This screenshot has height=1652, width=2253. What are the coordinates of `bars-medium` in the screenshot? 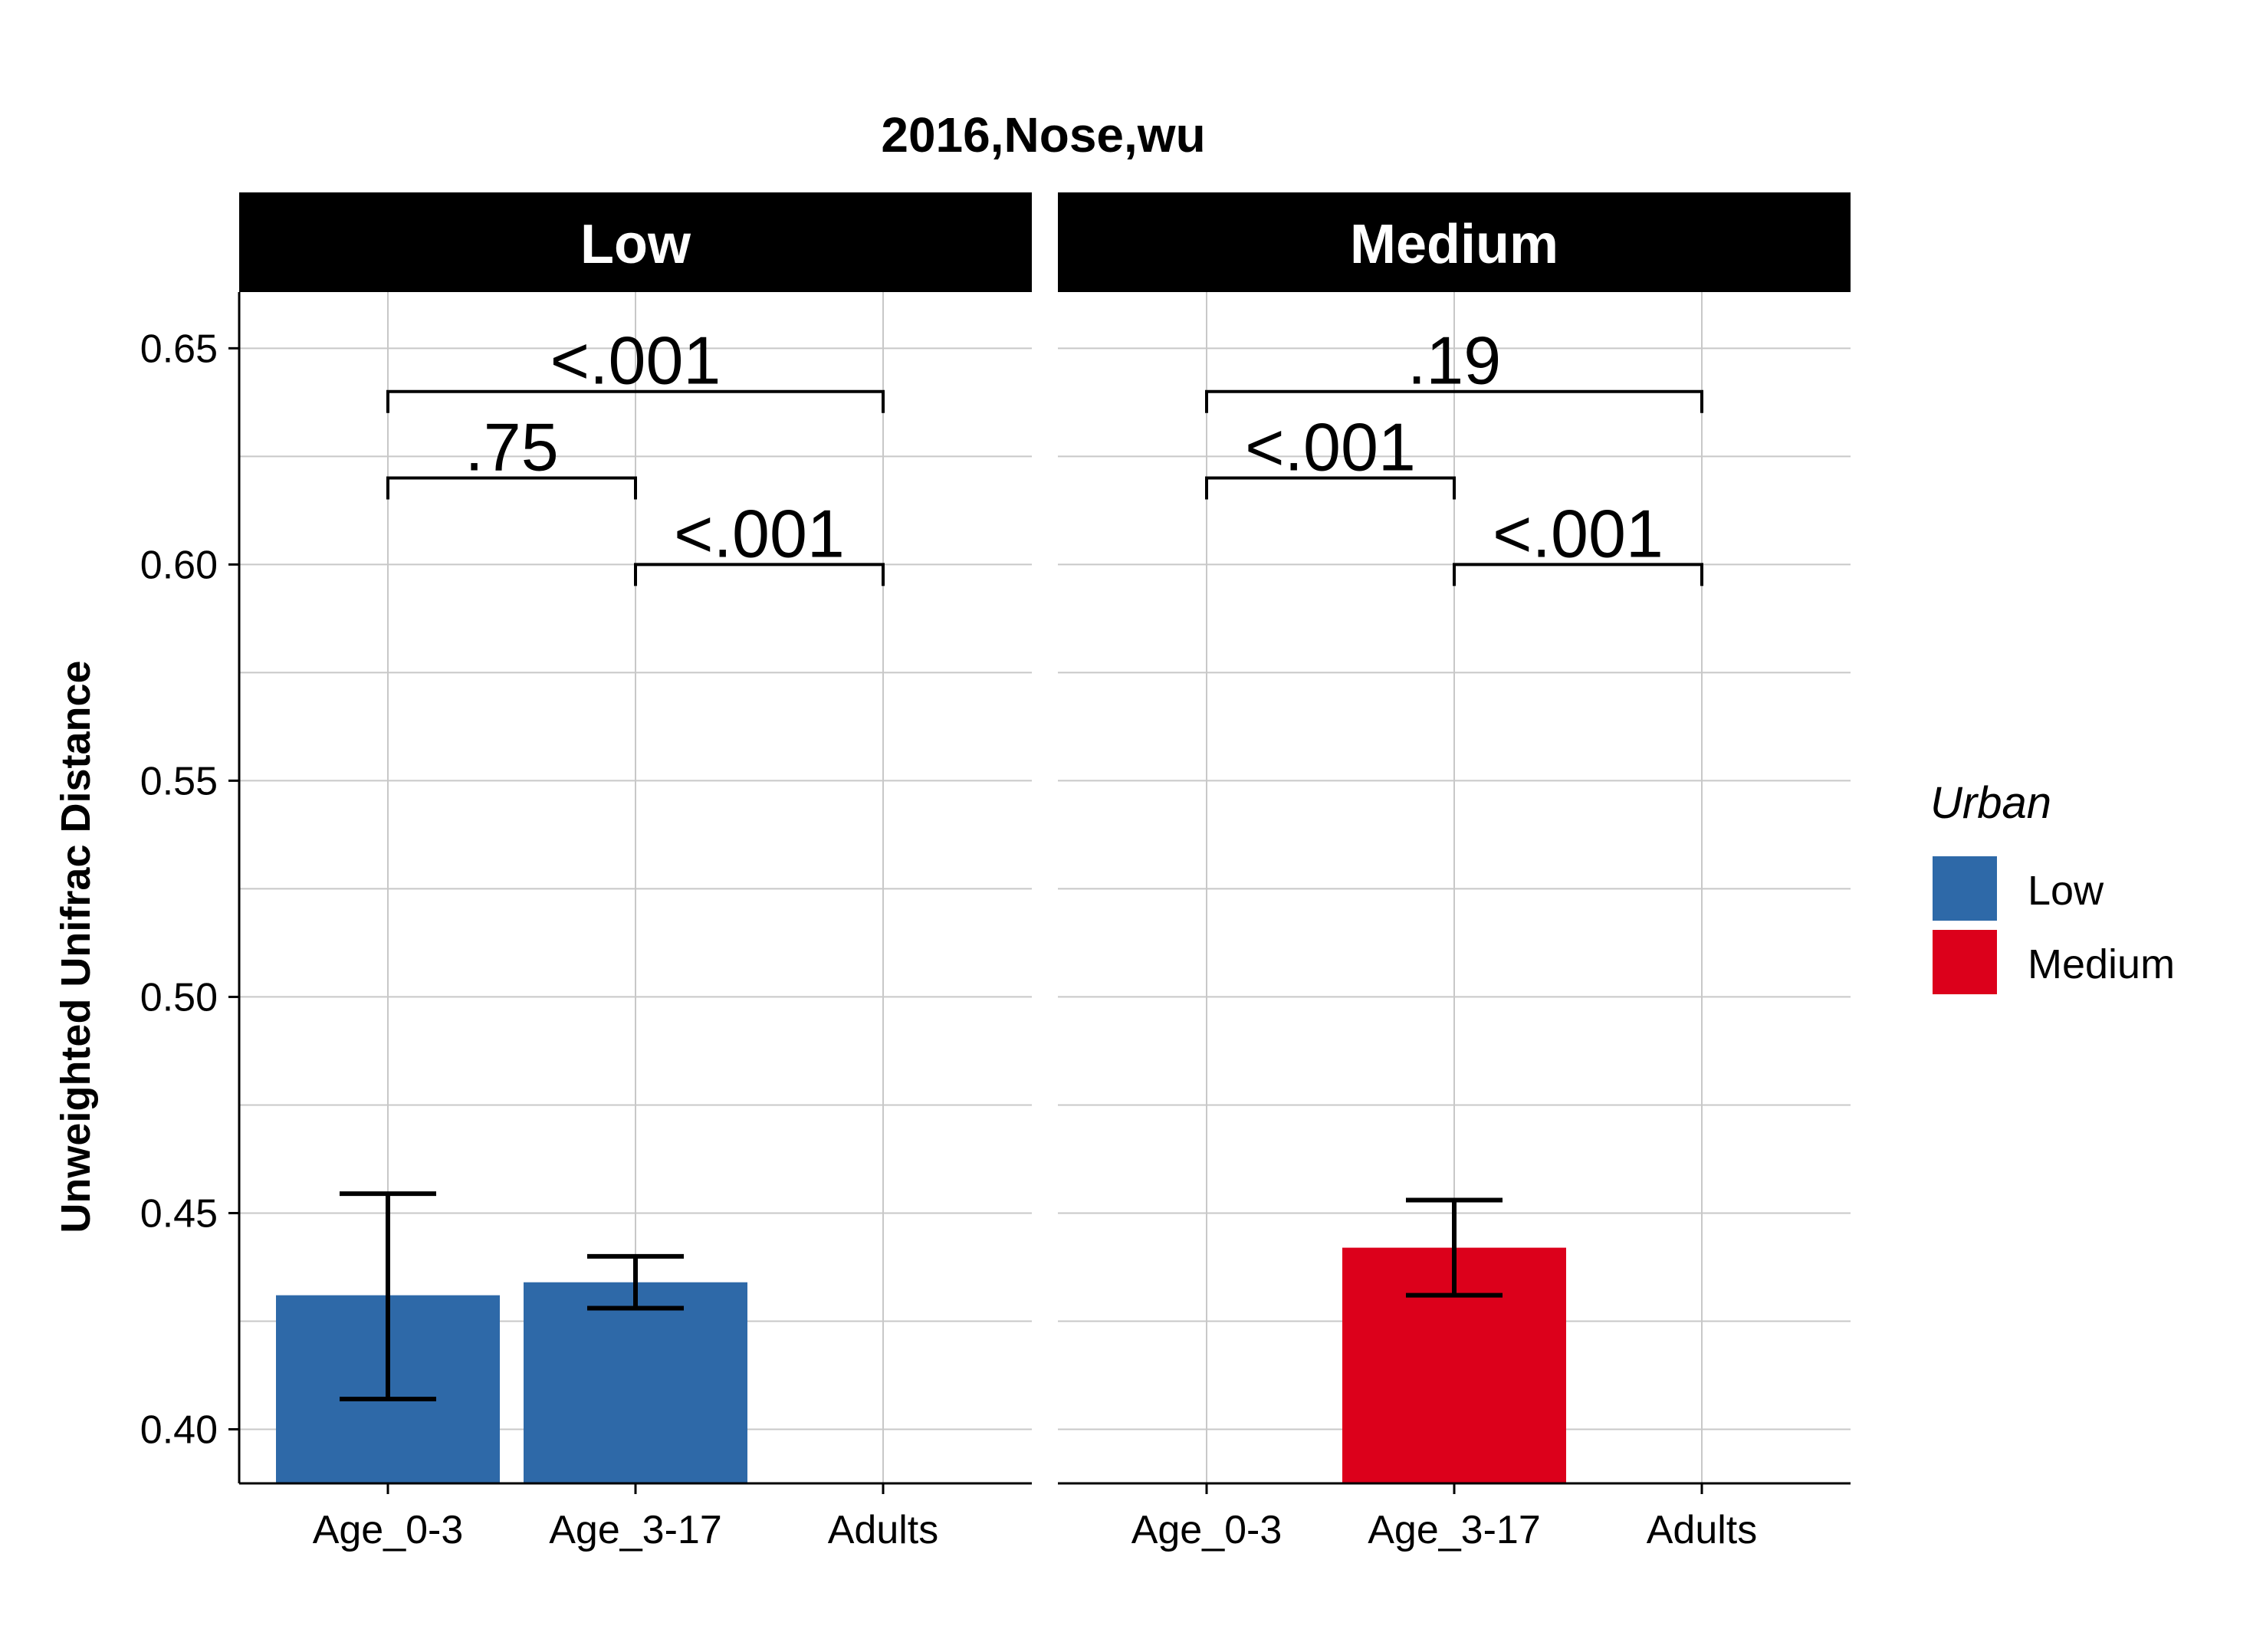 It's located at (1454, 1340).